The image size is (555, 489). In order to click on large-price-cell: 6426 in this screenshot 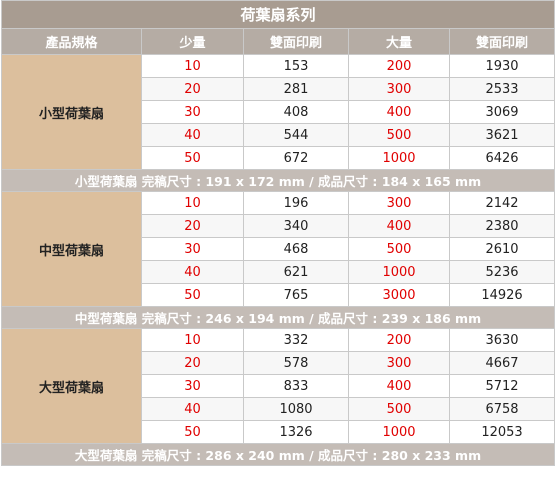, I will do `click(502, 158)`.